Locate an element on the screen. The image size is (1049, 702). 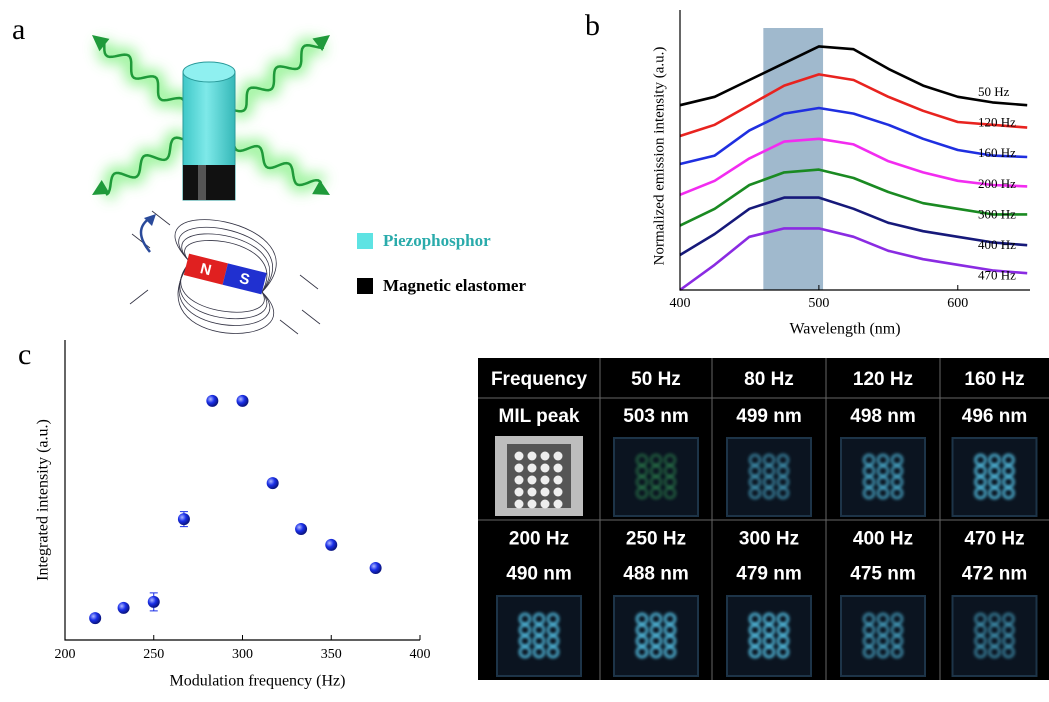
table-cell: 496 nm is located at coordinates (994, 416).